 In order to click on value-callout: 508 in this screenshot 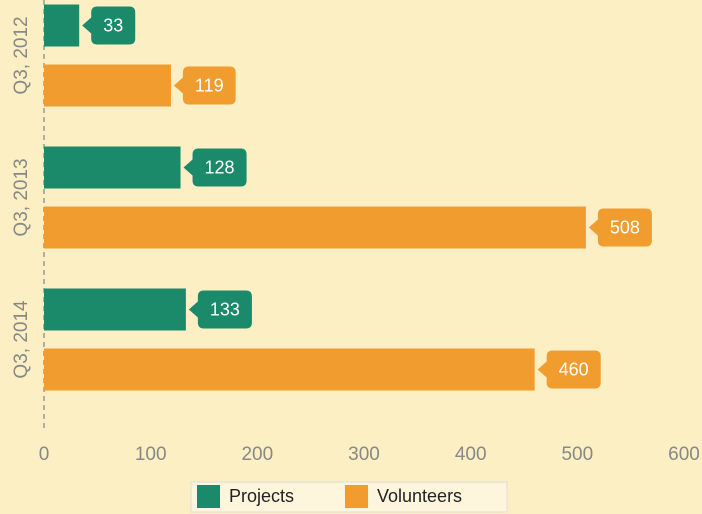, I will do `click(620, 227)`.